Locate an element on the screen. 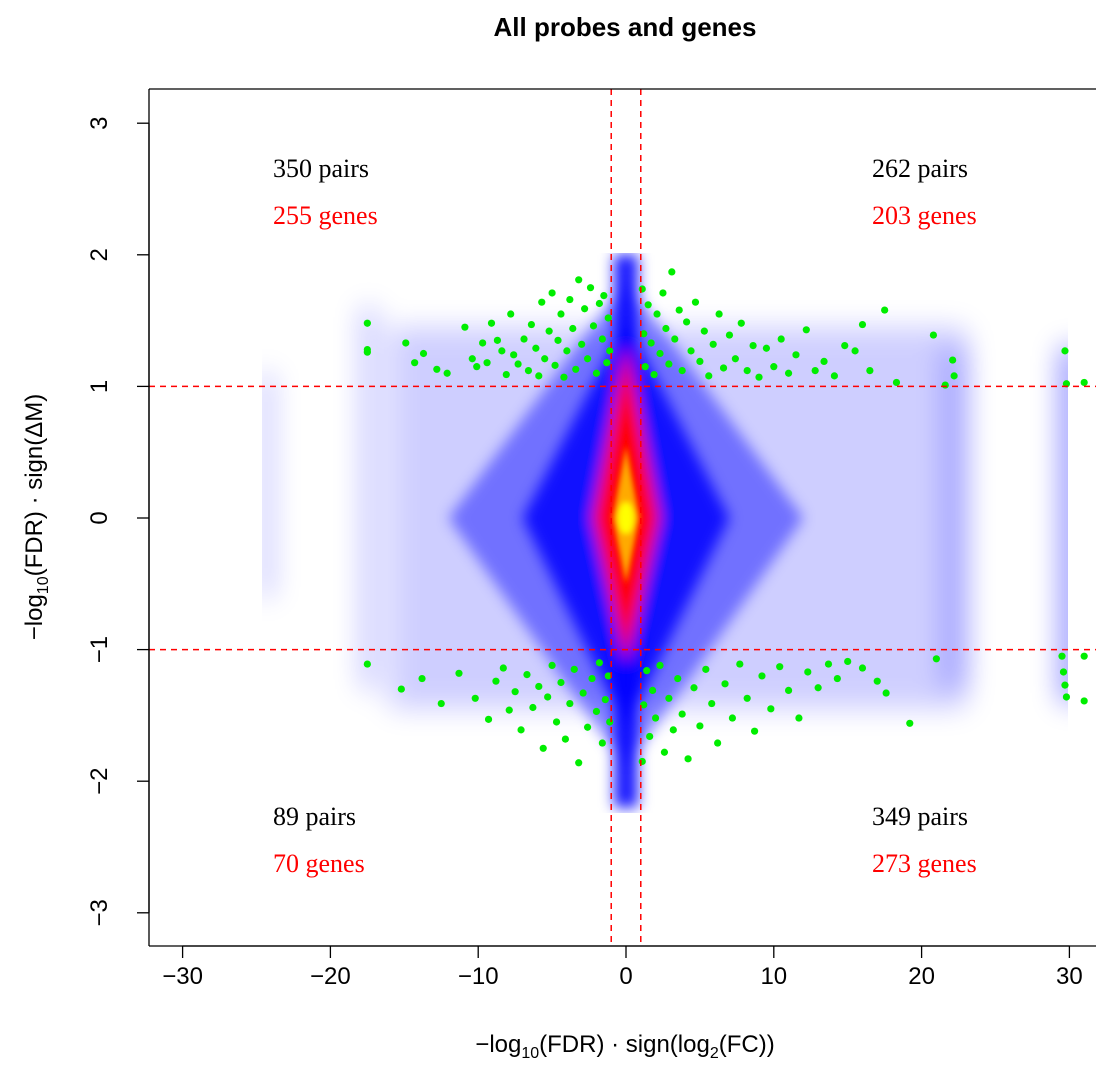  y-axis-label: −log10(FDR) · sign(ΔM) is located at coordinates (36, 517).